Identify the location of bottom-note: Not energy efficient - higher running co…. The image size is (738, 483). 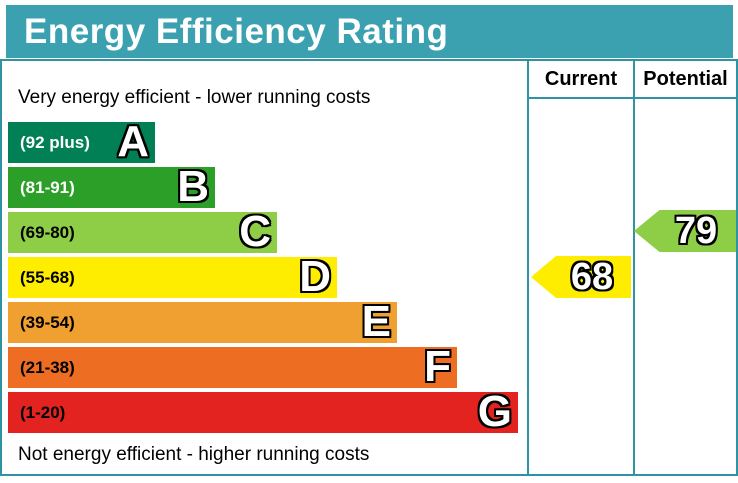
(194, 454).